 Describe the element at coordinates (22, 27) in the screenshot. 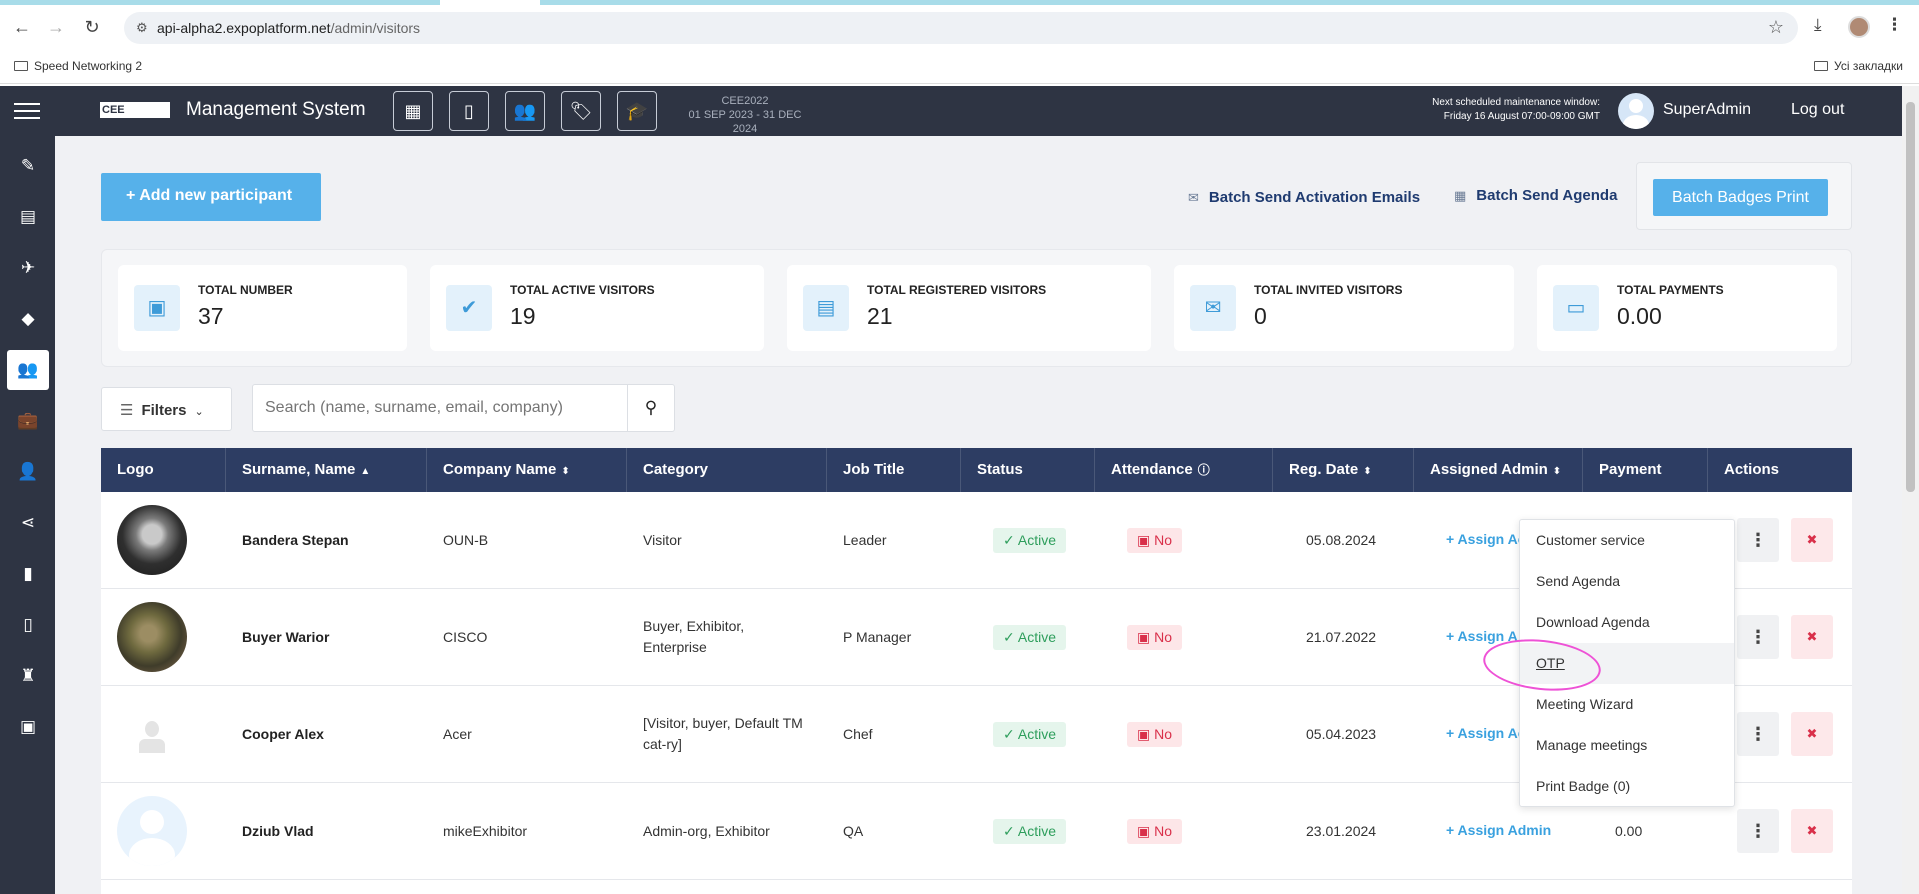

I see `back-icon: ←` at that location.